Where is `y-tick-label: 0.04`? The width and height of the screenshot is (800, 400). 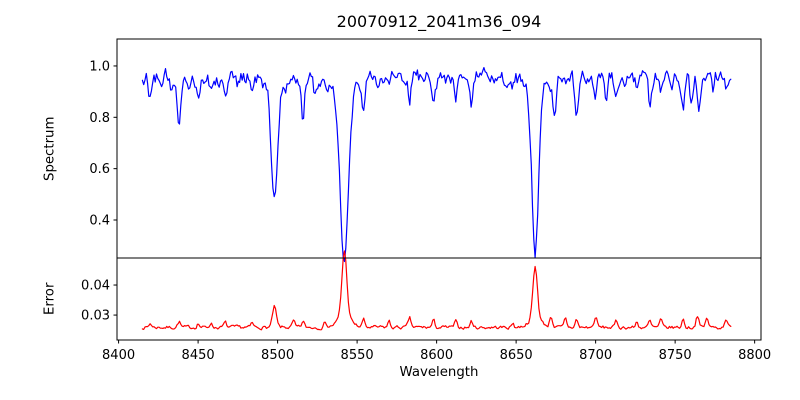
y-tick-label: 0.04 is located at coordinates (95, 286).